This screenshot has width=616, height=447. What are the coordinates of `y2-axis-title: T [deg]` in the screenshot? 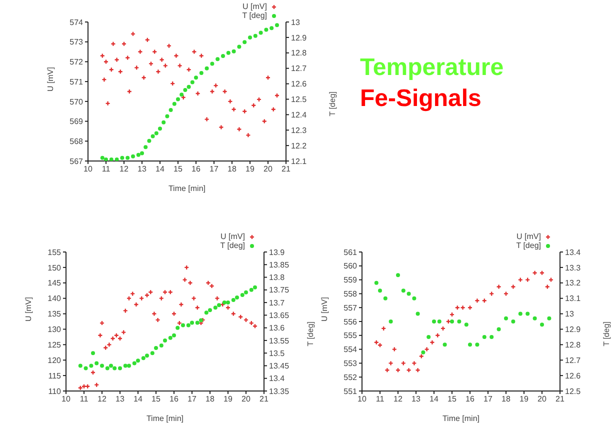 It's located at (606, 334).